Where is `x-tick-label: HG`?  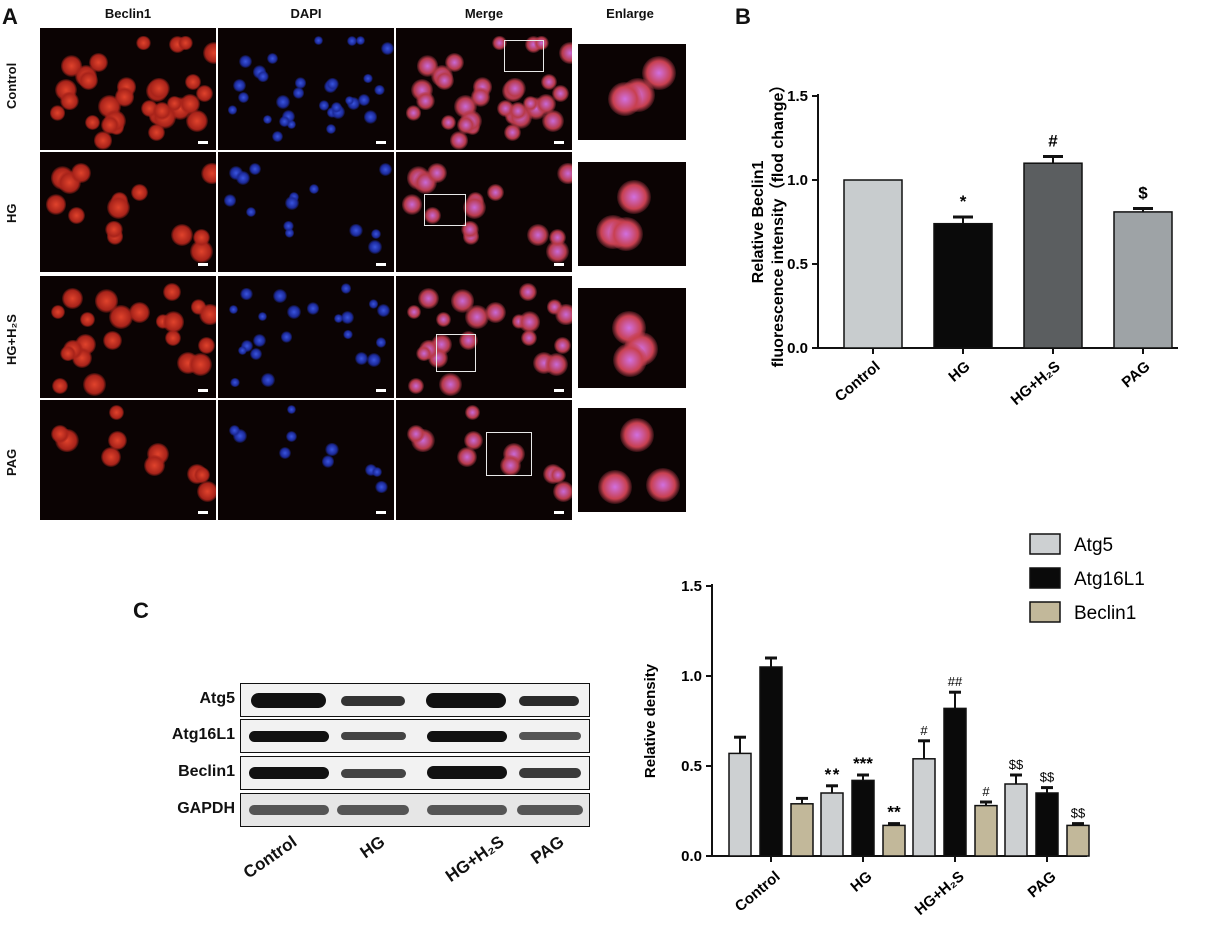 x-tick-label: HG is located at coordinates (959, 371).